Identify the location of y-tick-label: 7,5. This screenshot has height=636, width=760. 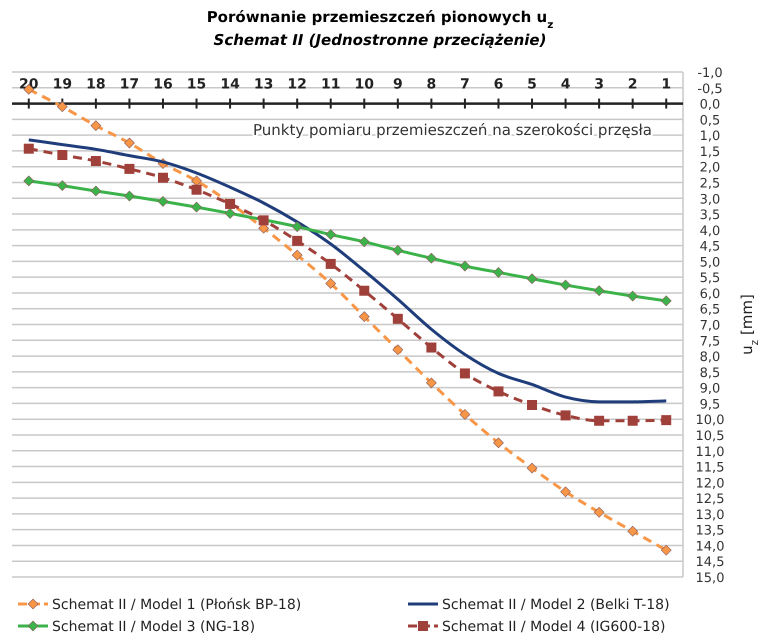
(710, 342).